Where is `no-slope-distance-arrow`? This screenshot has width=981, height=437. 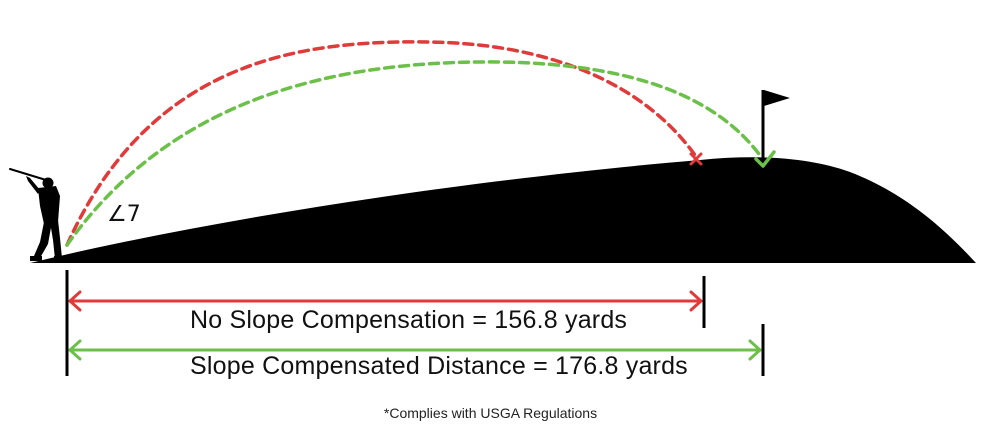 no-slope-distance-arrow is located at coordinates (385, 301).